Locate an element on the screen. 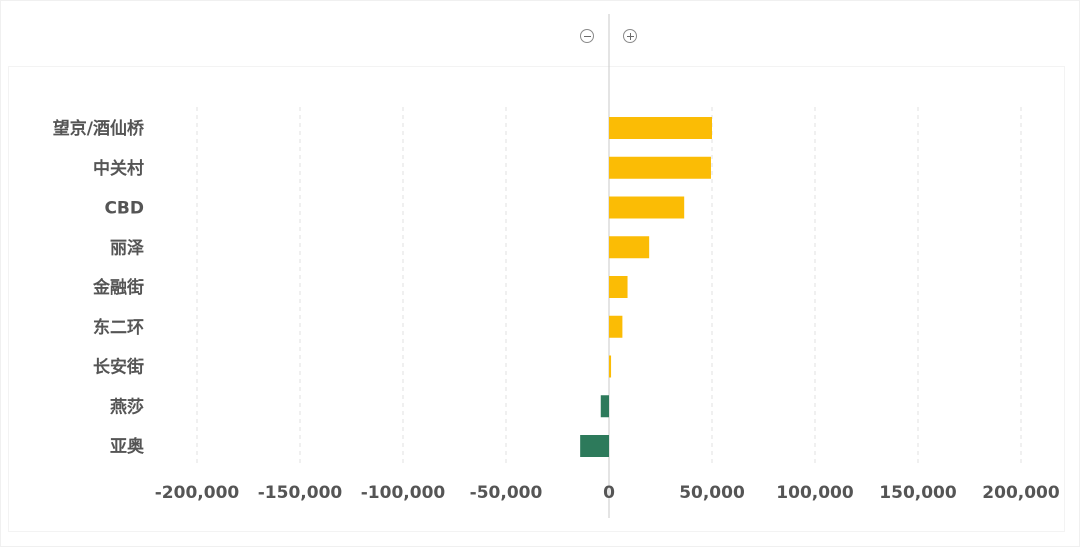 Image resolution: width=1080 pixels, height=547 pixels. x-tick-label: 100,000 is located at coordinates (815, 493).